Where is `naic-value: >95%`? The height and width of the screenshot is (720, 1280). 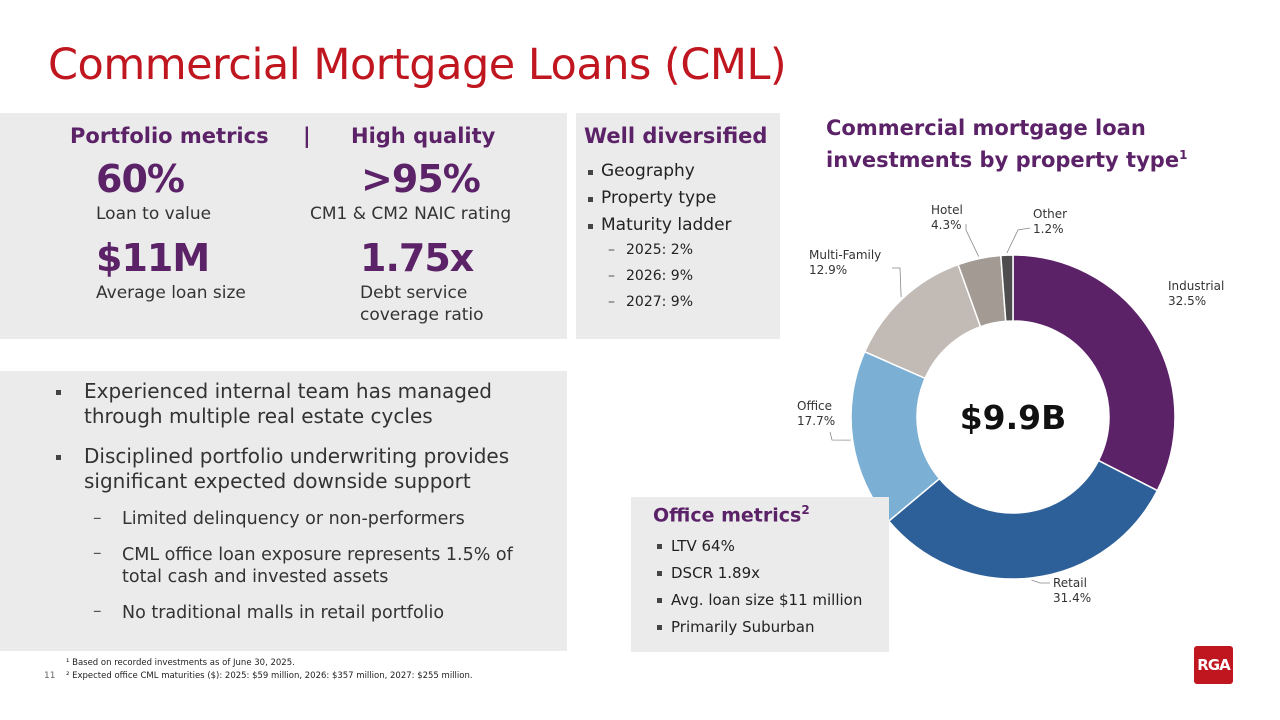 naic-value: >95% is located at coordinates (421, 179).